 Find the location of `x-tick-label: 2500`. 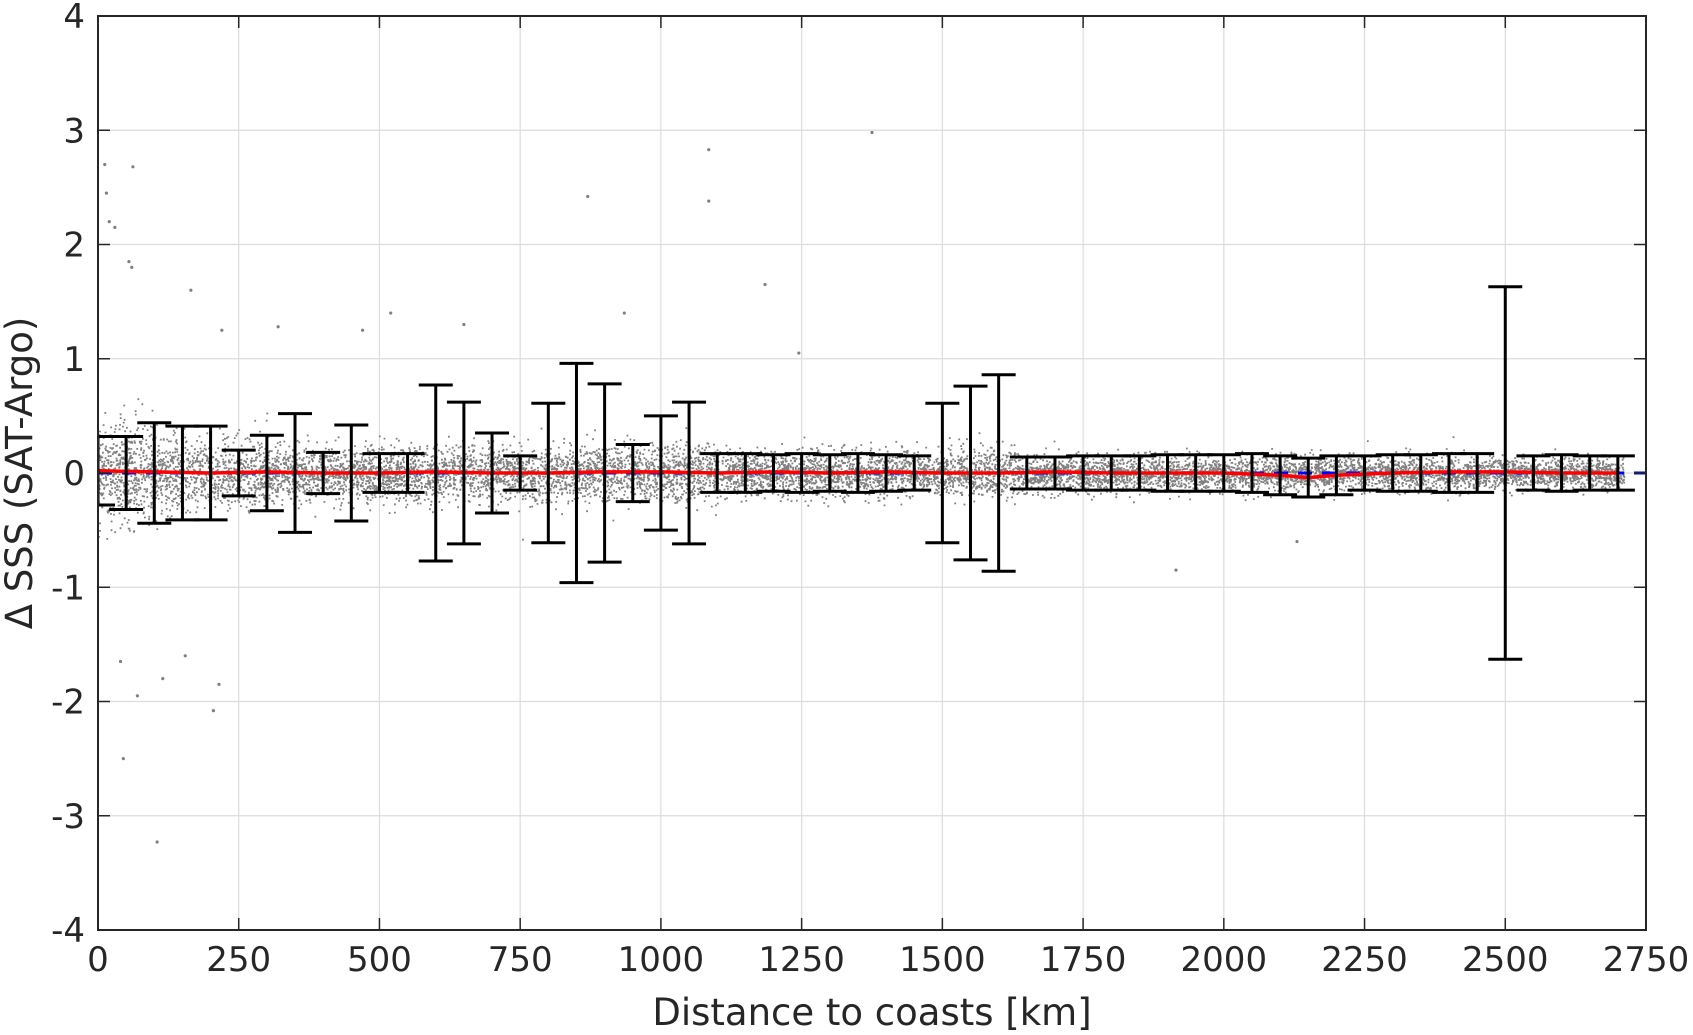

x-tick-label: 2500 is located at coordinates (1505, 960).